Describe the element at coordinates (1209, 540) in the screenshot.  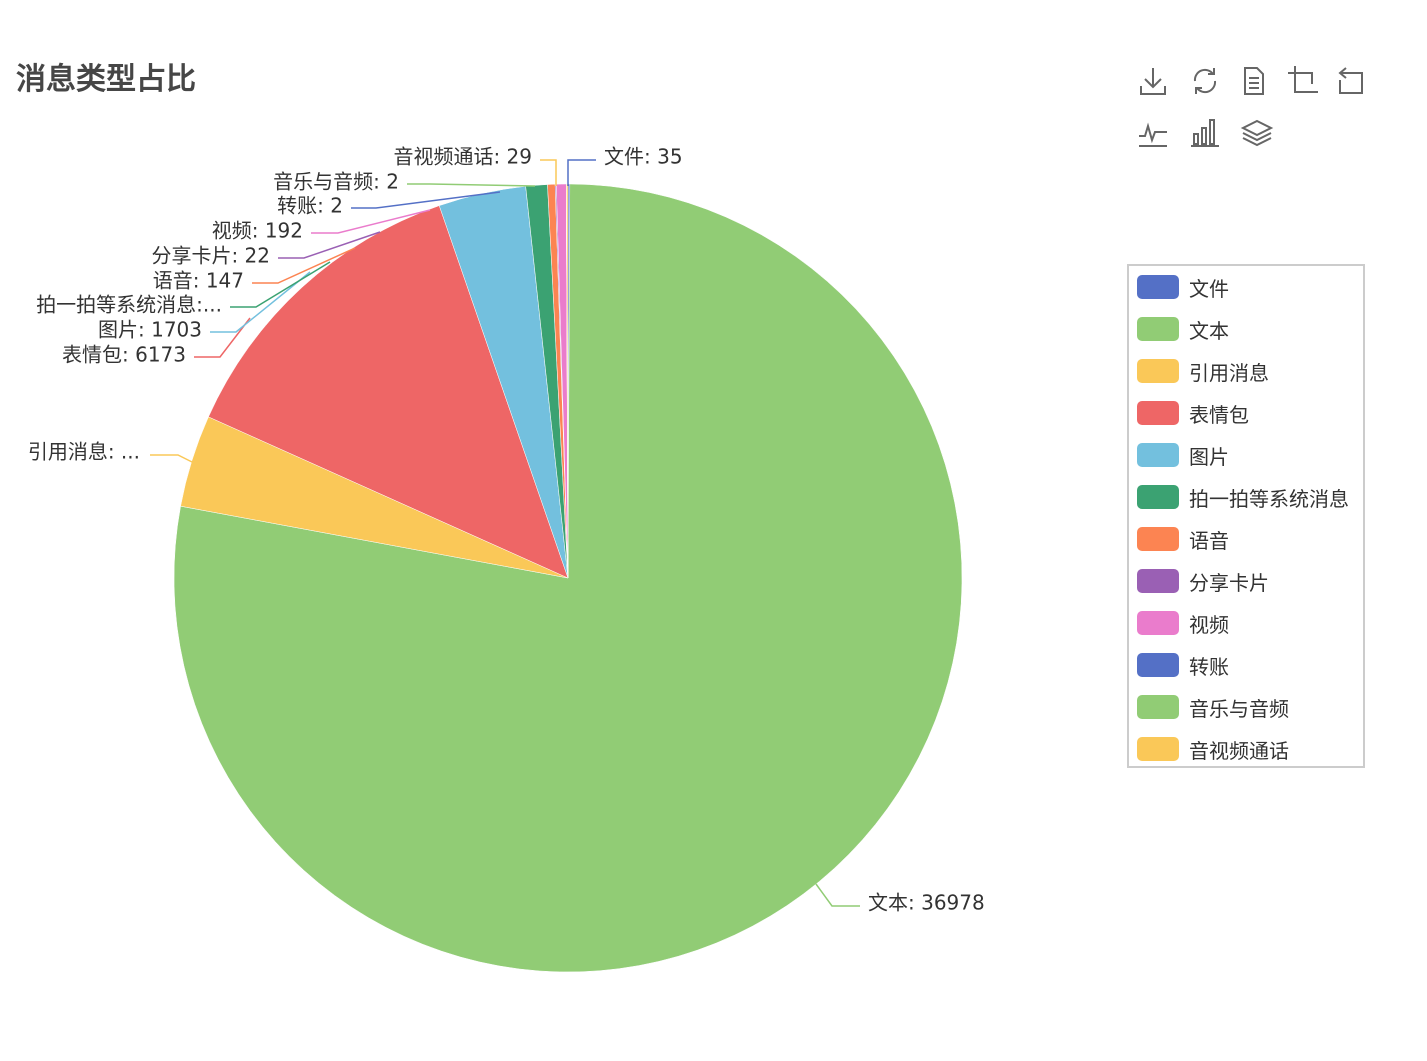
I see `legend-label: 语音` at that location.